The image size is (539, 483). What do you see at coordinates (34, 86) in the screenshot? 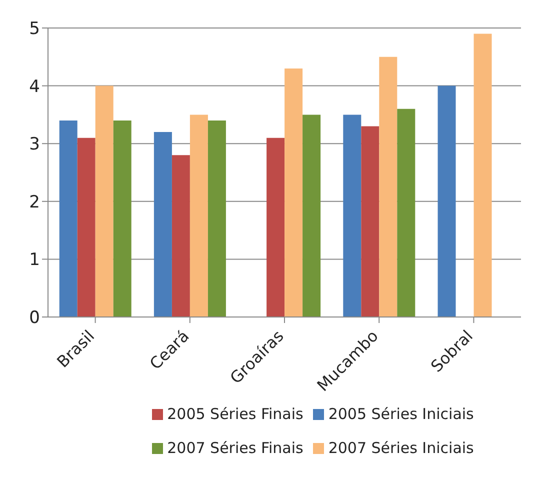
I see `y-tick-label: 4` at bounding box center [34, 86].